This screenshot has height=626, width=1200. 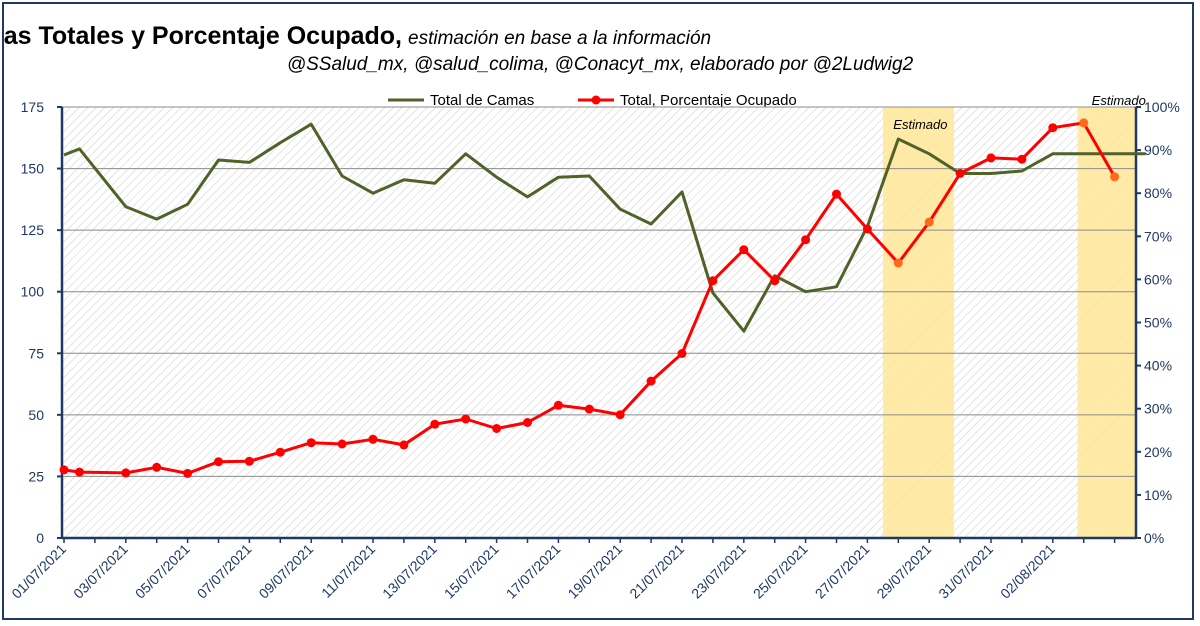 What do you see at coordinates (1158, 452) in the screenshot?
I see `y-right-tick-label-2: 20%` at bounding box center [1158, 452].